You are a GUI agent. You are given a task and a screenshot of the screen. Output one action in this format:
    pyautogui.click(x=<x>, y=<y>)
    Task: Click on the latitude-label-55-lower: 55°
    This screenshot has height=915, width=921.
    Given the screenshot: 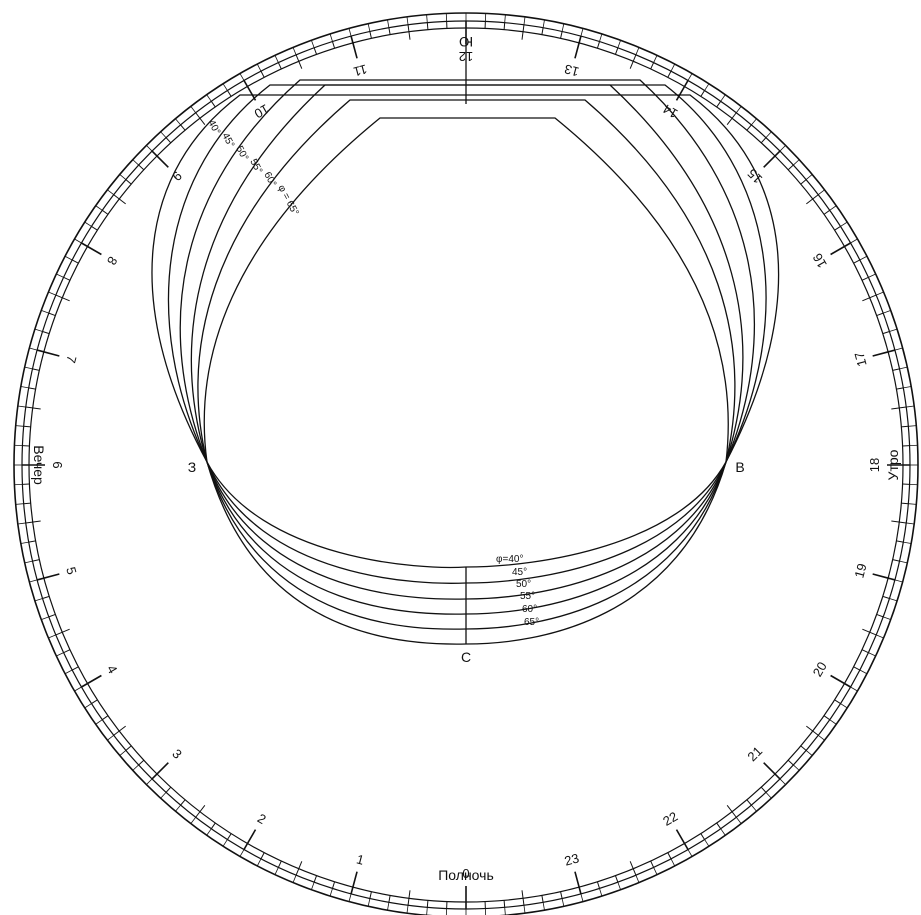 What is the action you would take?
    pyautogui.click(x=527, y=596)
    